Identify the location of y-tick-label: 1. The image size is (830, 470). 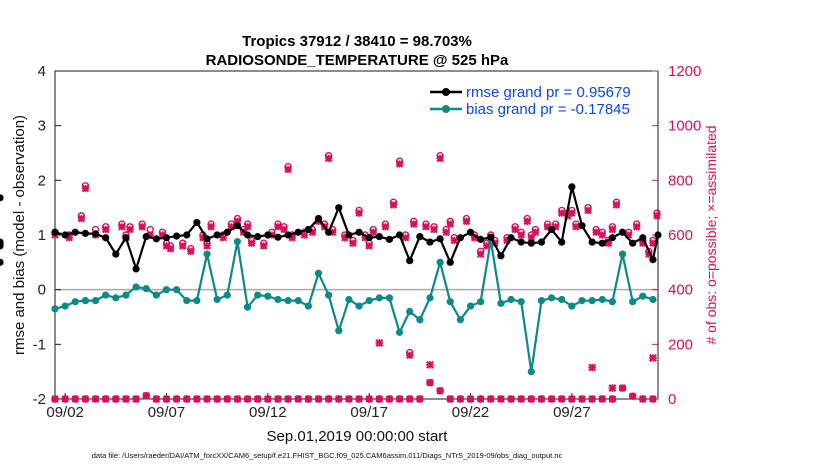
(42, 235).